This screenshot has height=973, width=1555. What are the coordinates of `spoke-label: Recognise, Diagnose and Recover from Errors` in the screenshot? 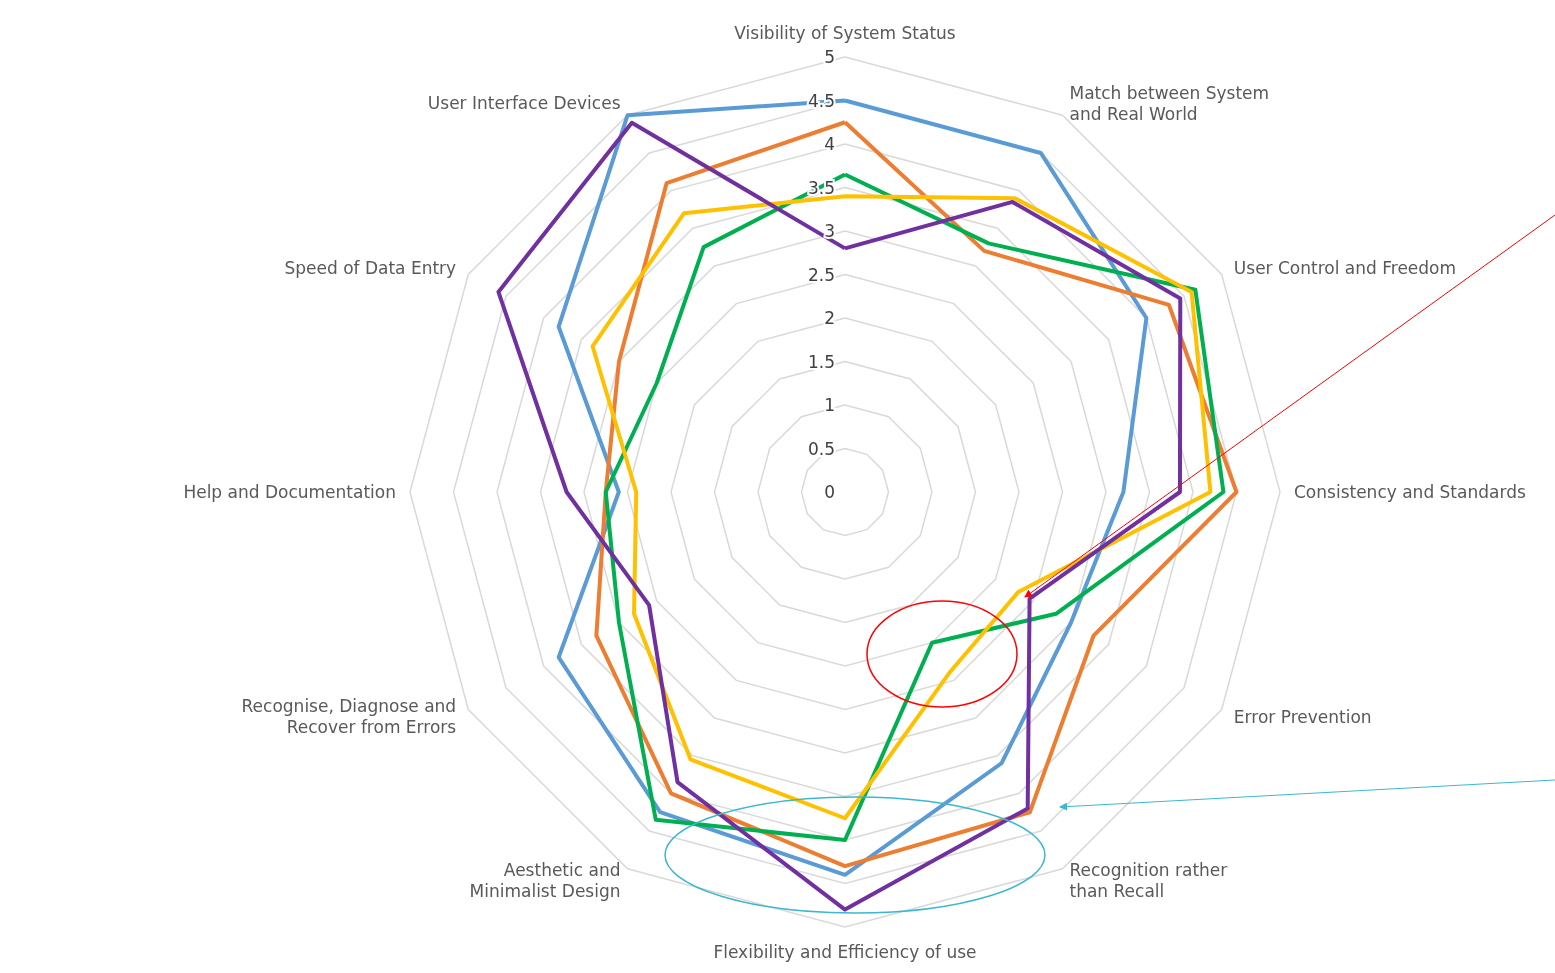 It's located at (349, 716).